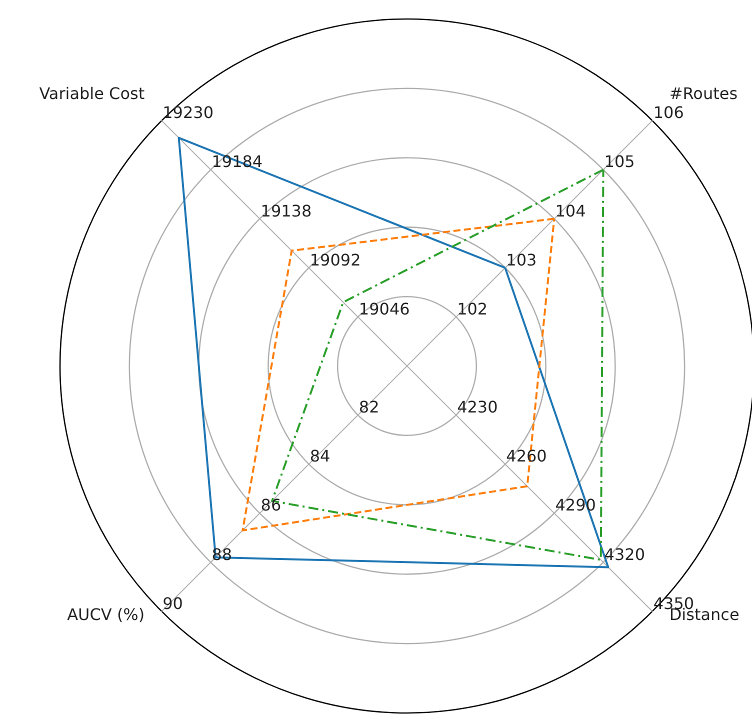 The image size is (752, 721). I want to click on text: 103, so click(521, 260).